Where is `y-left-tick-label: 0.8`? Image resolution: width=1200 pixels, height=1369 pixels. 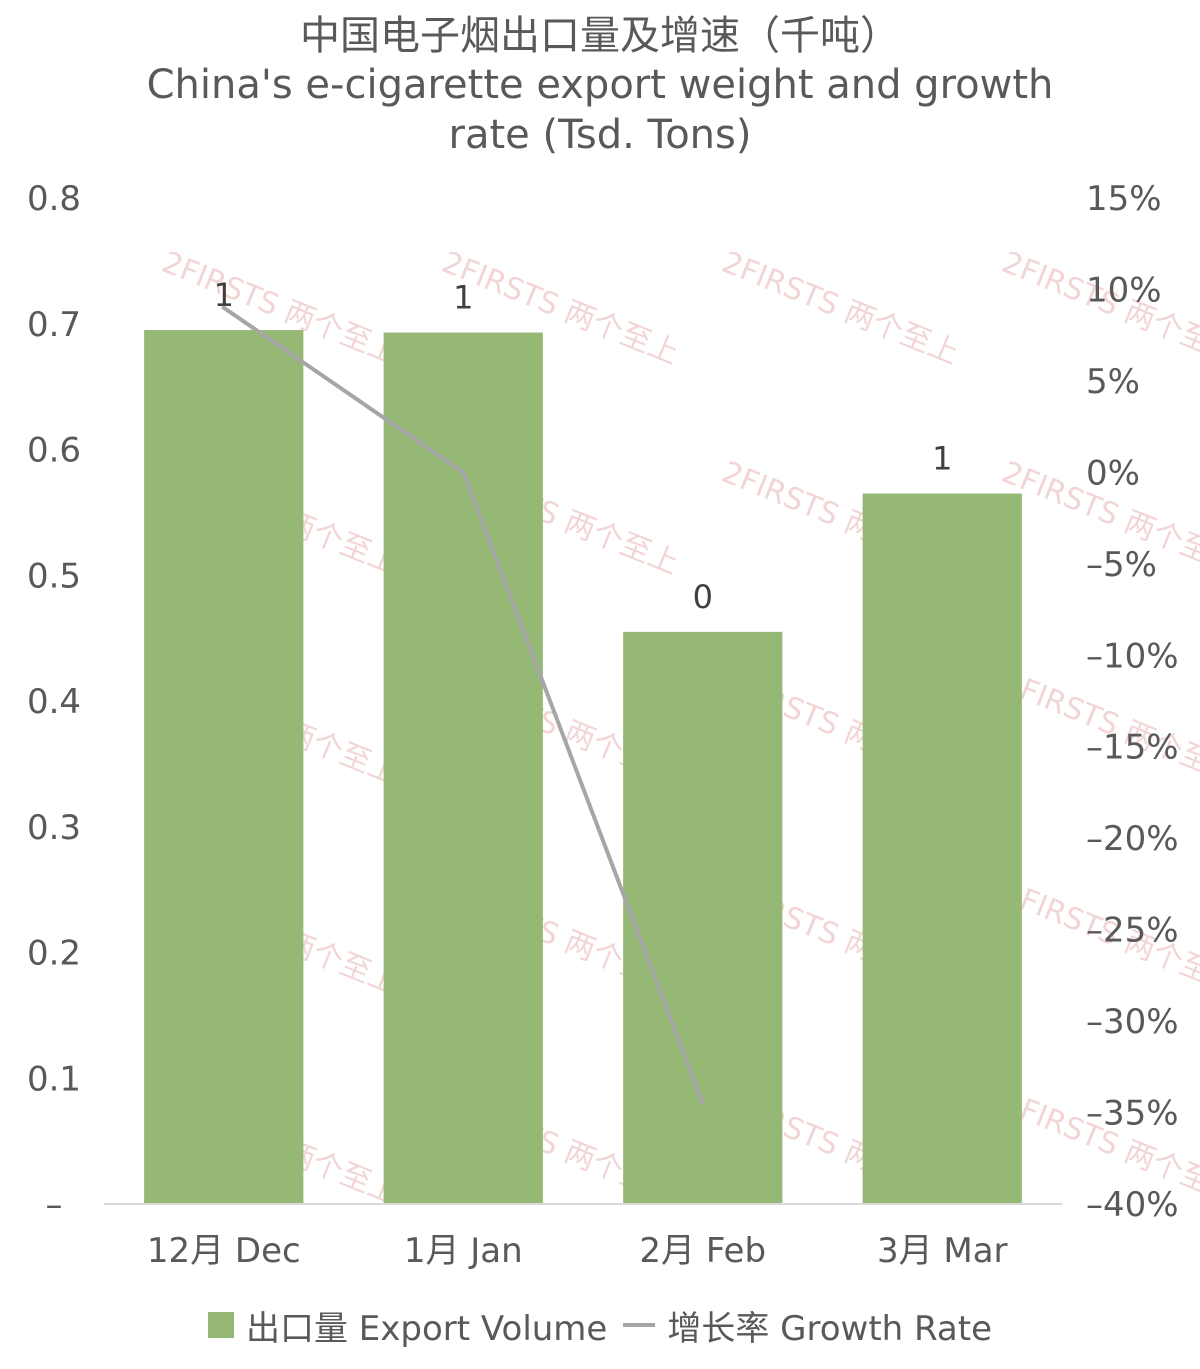 y-left-tick-label: 0.8 is located at coordinates (54, 199).